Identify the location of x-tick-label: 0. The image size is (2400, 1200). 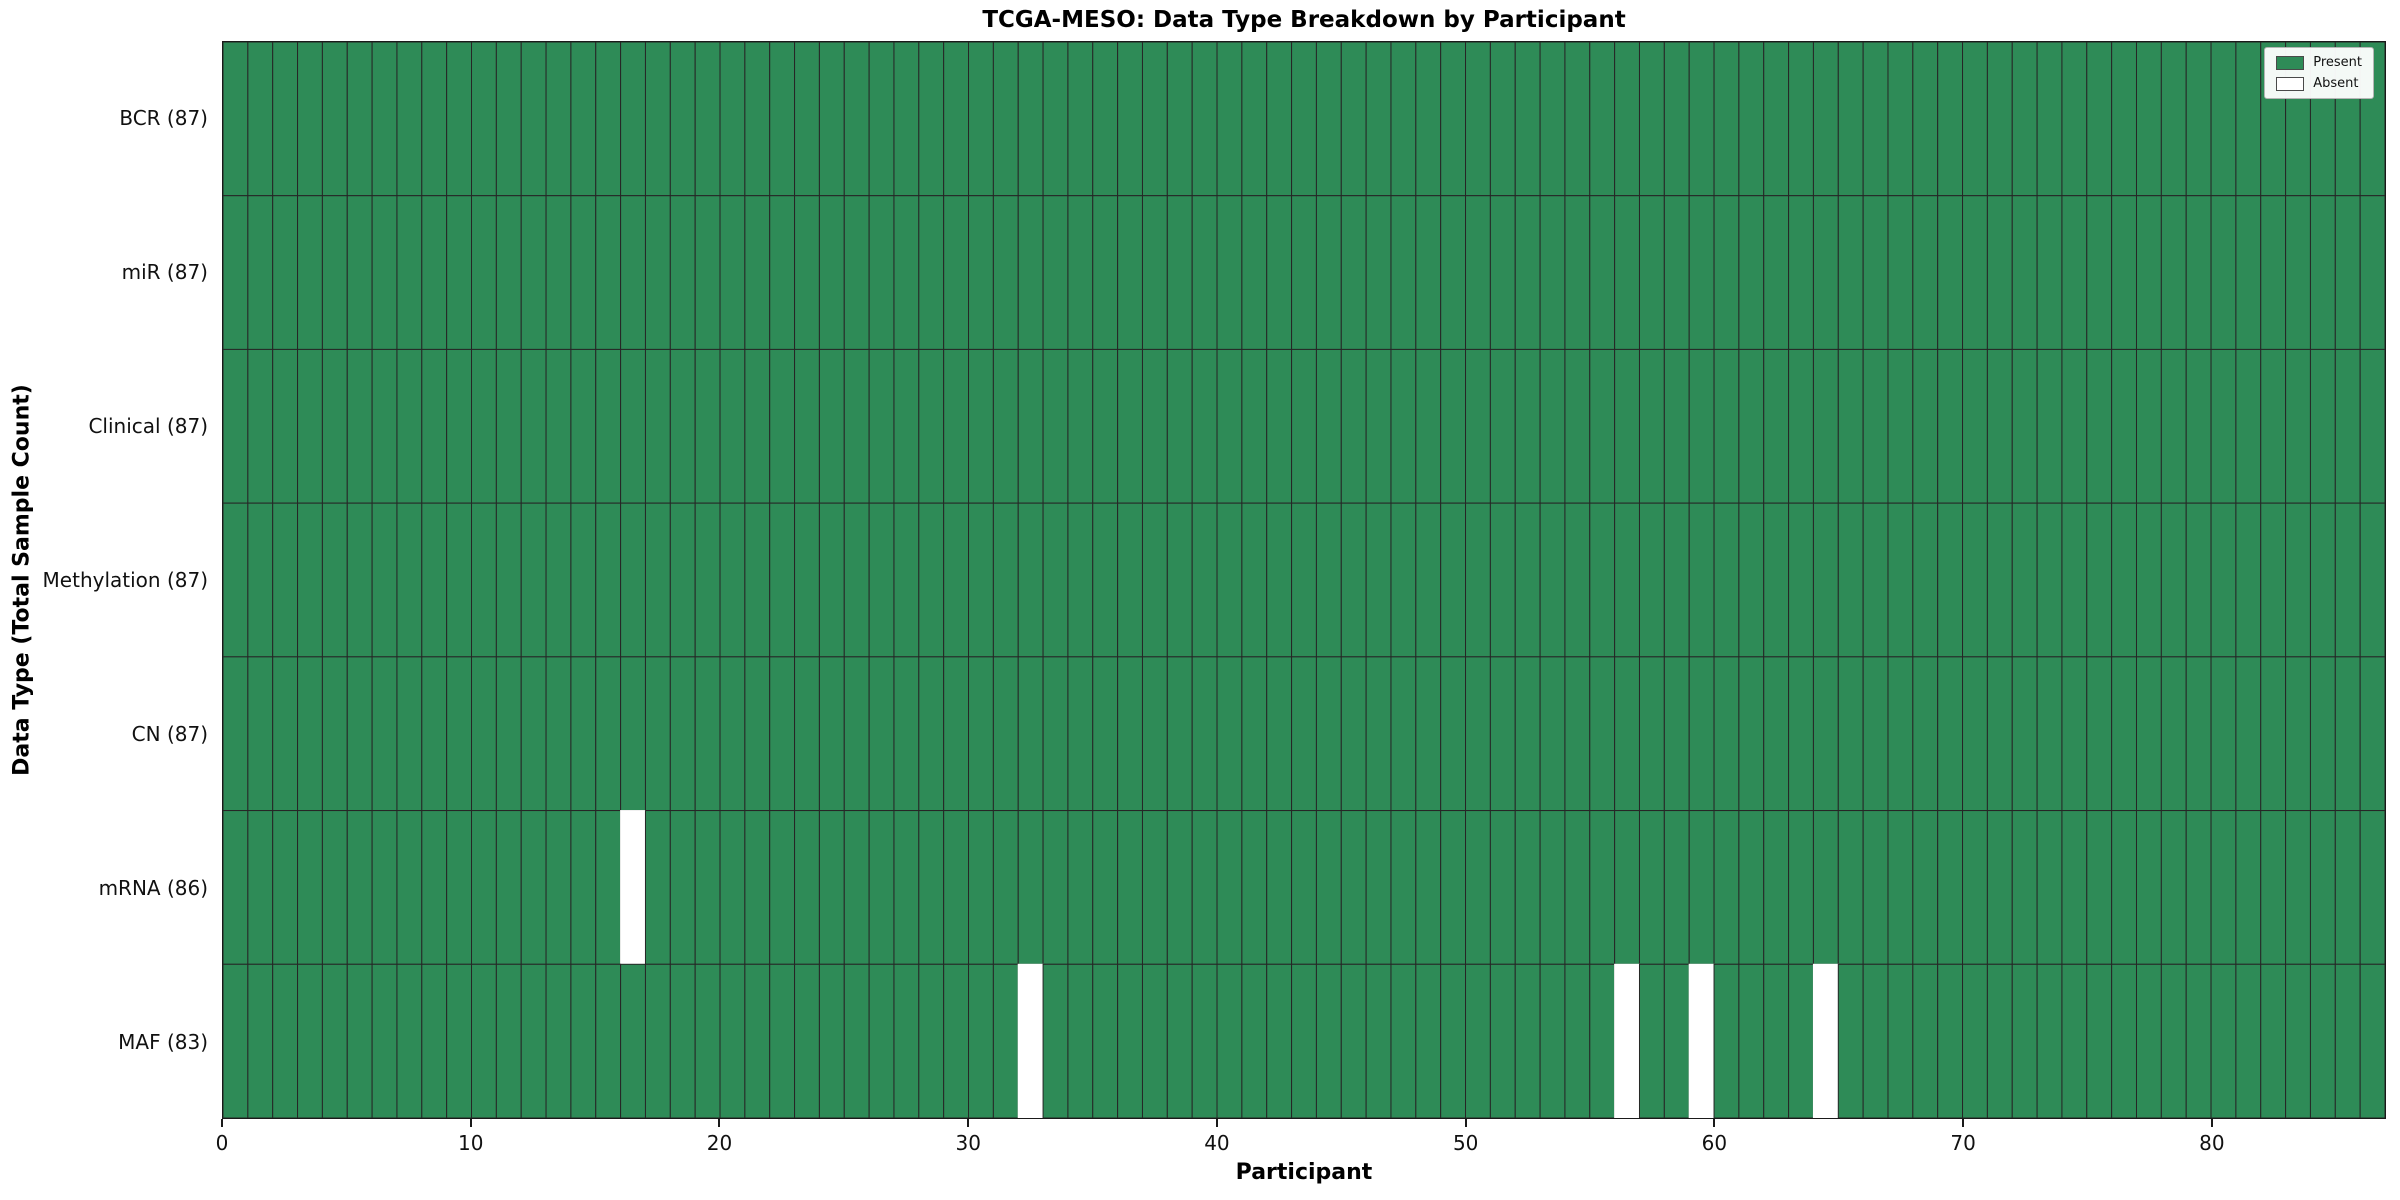
(222, 1143).